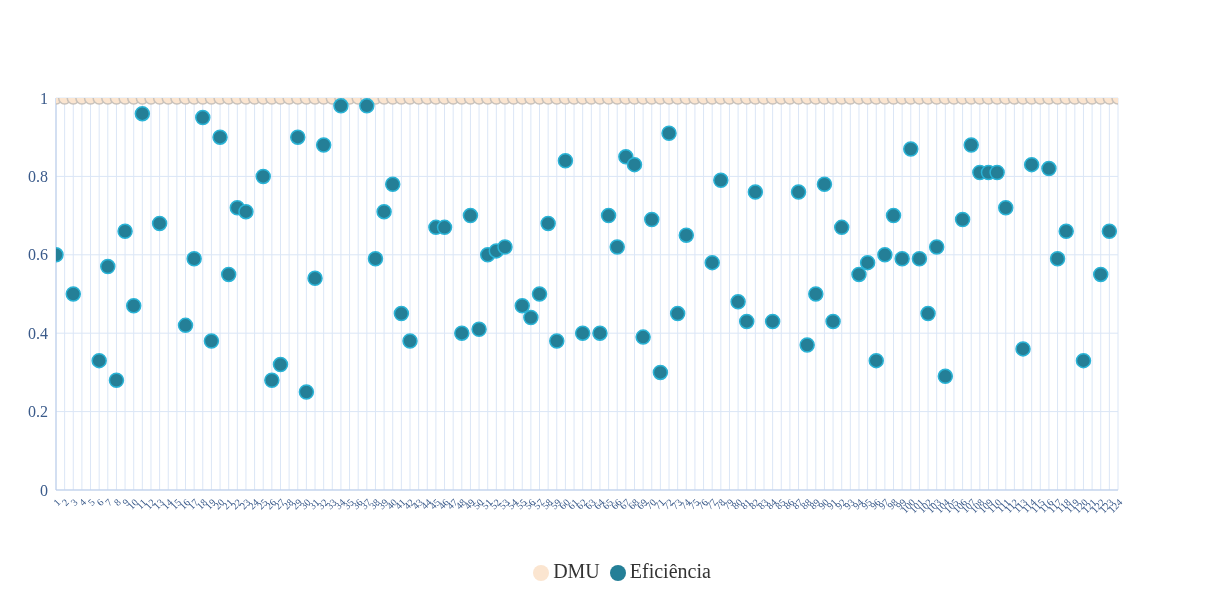  Describe the element at coordinates (38, 333) in the screenshot. I see `y-tick-label: 0.4` at that location.